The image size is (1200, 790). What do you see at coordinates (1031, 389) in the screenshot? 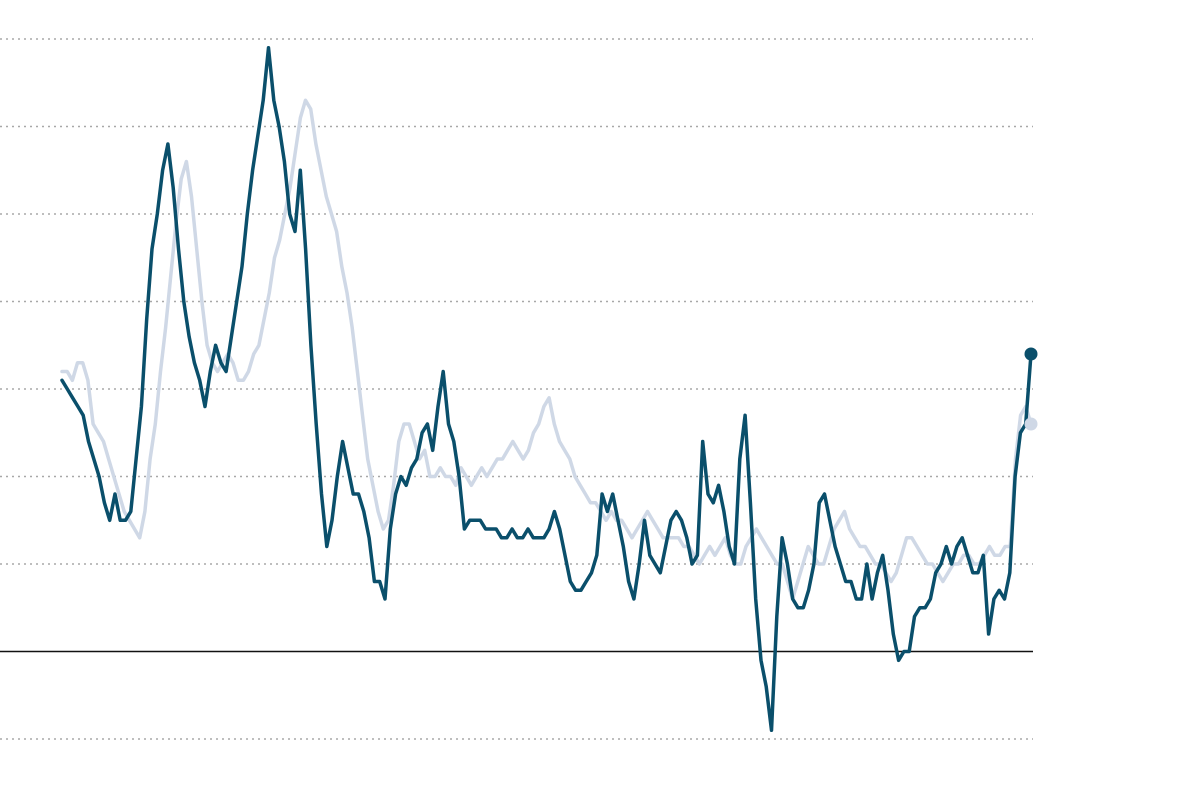
I see `end-markers-layer` at bounding box center [1031, 389].